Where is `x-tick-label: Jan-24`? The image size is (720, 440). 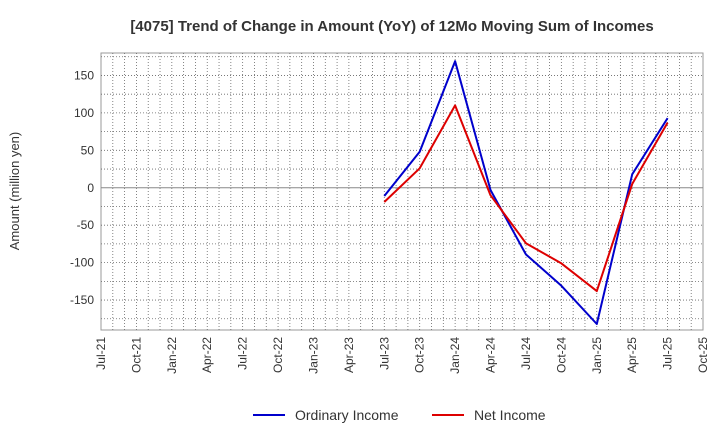 x-tick-label: Jan-24 is located at coordinates (455, 355).